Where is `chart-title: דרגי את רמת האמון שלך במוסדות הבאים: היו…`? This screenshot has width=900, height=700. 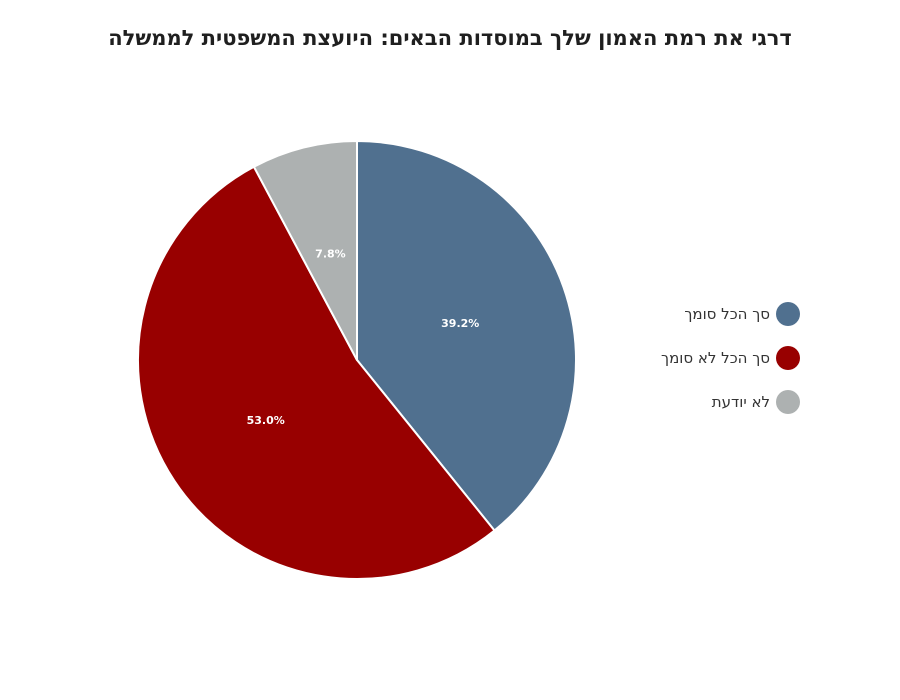
chart-title: דרגי את רמת האמון שלך במוסדות הבאים: היו… is located at coordinates (450, 38).